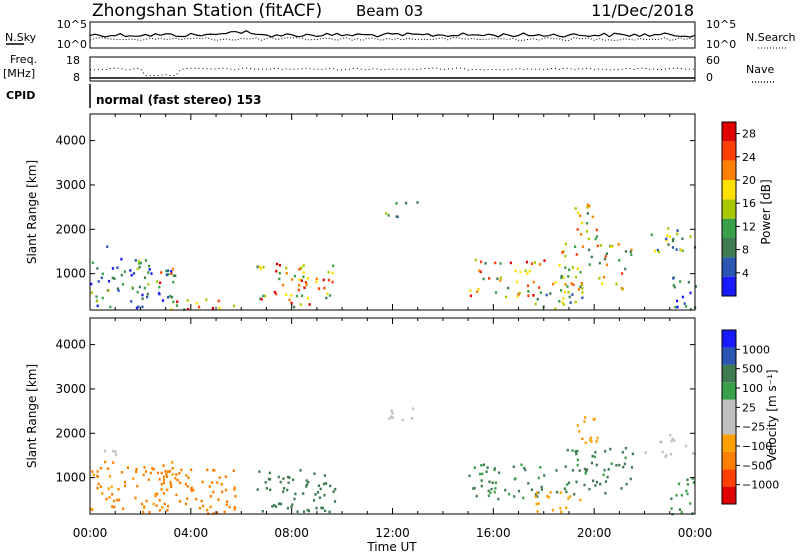  I want to click on colorbar-tick-label: 12, so click(749, 226).